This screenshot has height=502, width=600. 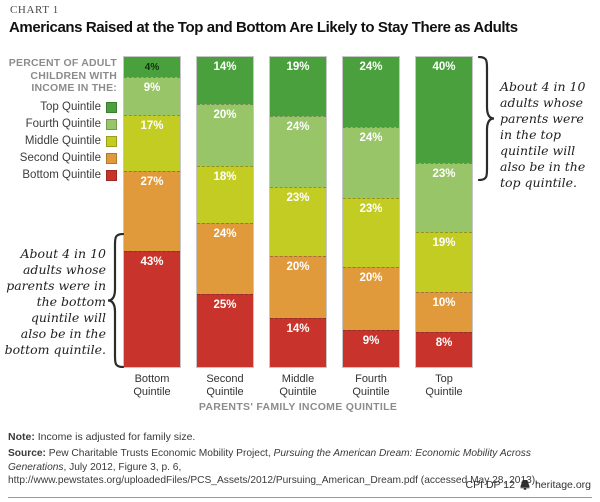 I want to click on bar-segment: 27%, so click(x=152, y=211).